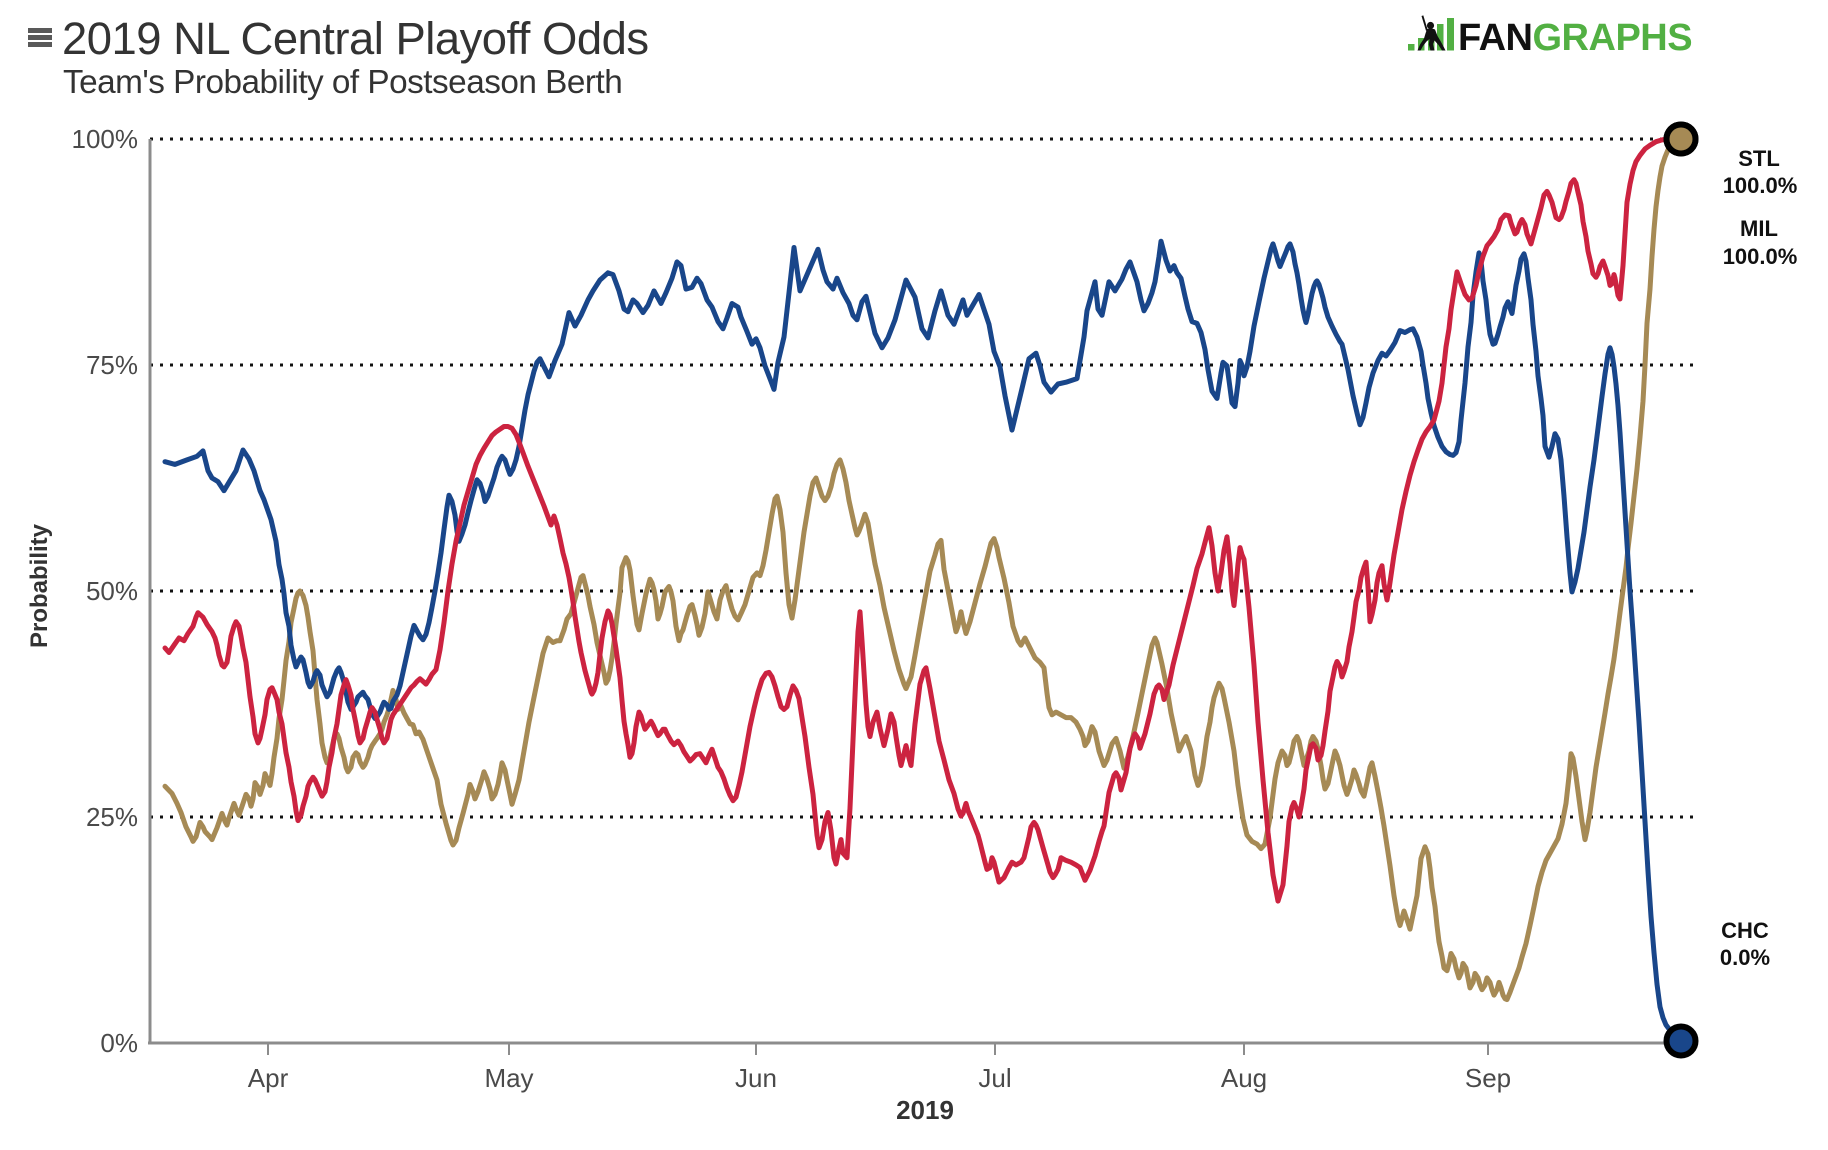  Describe the element at coordinates (1244, 1078) in the screenshot. I see `svg-text: Aug` at that location.